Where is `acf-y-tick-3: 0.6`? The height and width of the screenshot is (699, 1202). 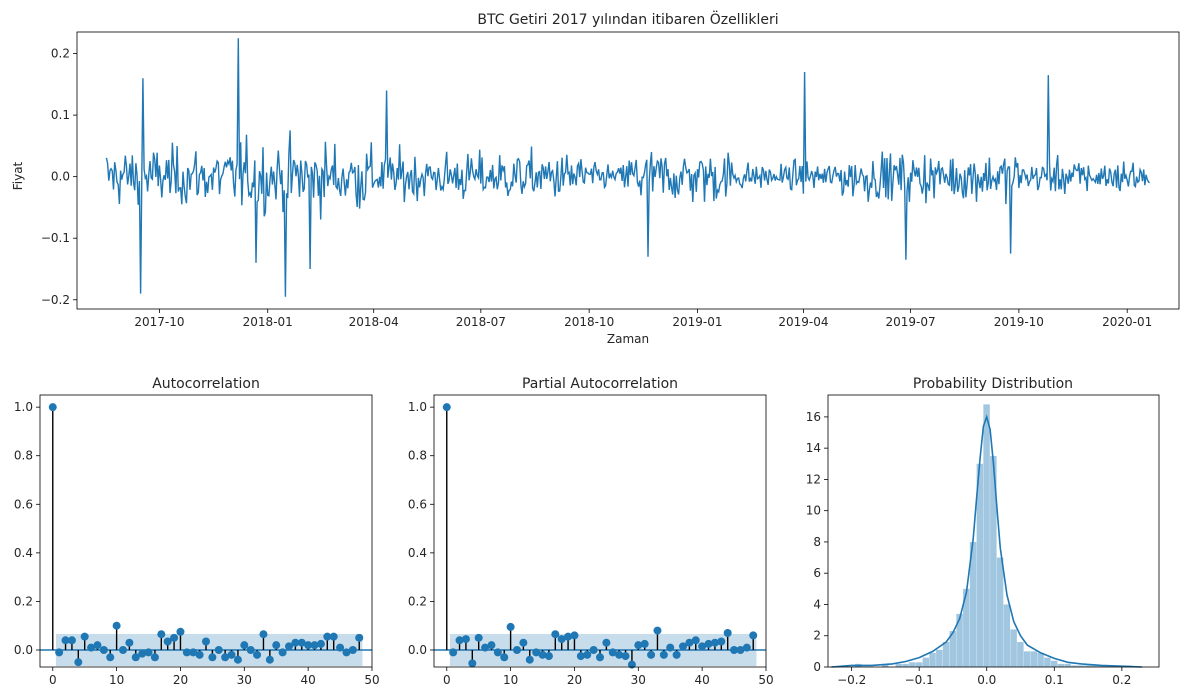
acf-y-tick-3: 0.6 is located at coordinates (23, 504).